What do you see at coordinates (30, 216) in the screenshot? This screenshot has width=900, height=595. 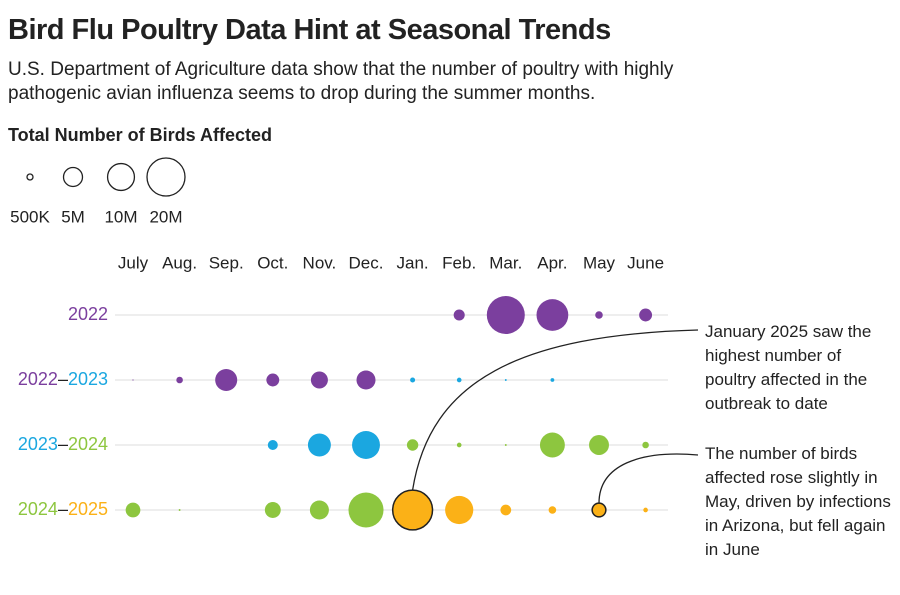 I see `size-legend-label: 500K` at bounding box center [30, 216].